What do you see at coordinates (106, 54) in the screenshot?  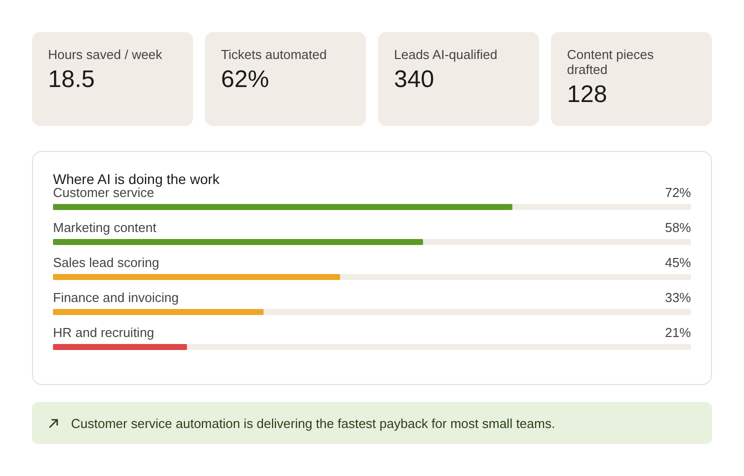 I see `category-label: Hours saved / week` at bounding box center [106, 54].